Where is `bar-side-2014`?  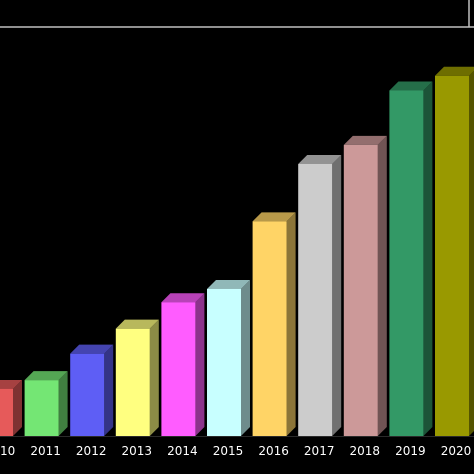 bar-side-2014 is located at coordinates (200, 364).